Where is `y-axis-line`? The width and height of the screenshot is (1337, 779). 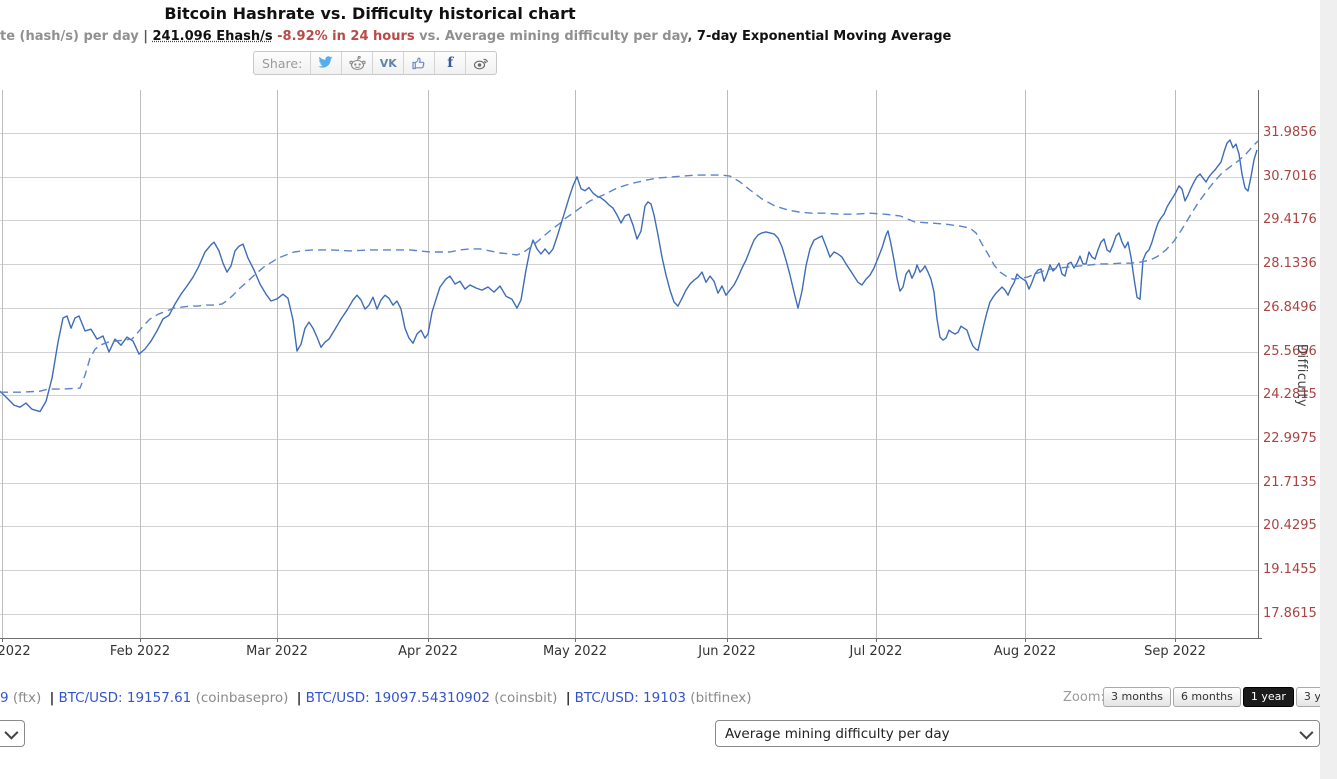
y-axis-line is located at coordinates (1258, 364).